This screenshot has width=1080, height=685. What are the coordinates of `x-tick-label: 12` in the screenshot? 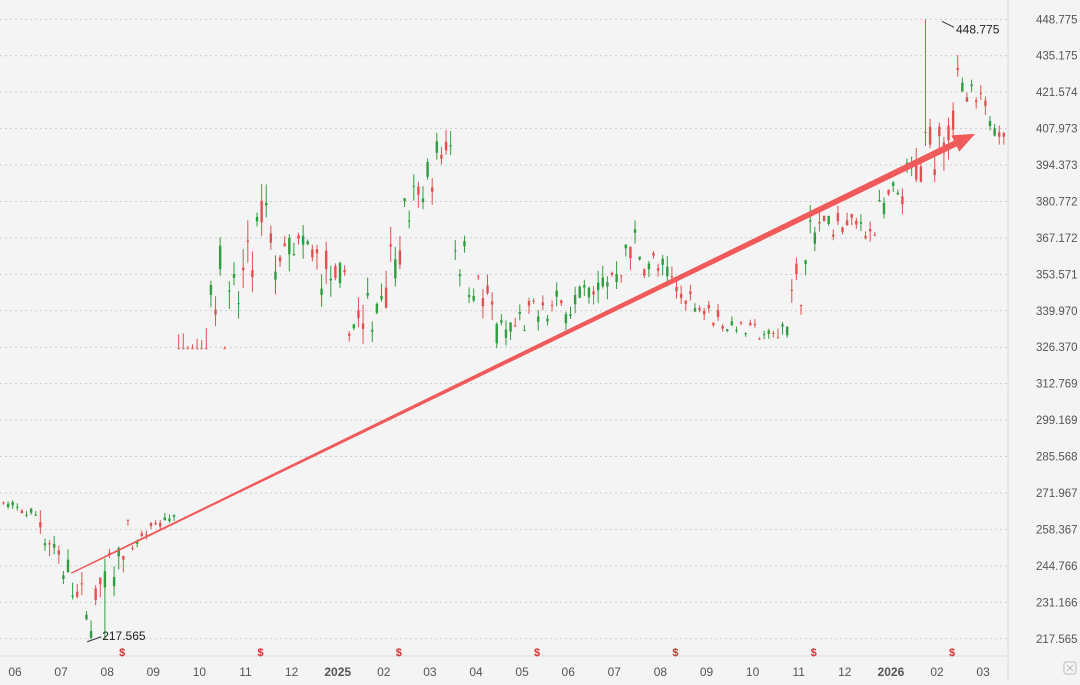 It's located at (292, 672).